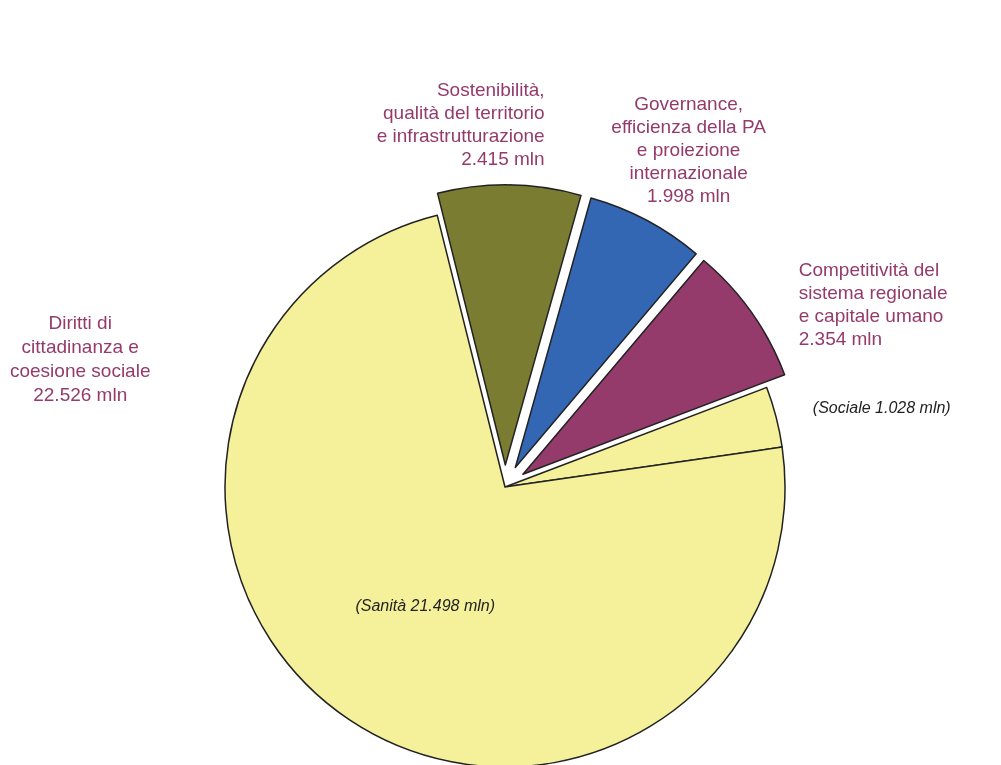 The height and width of the screenshot is (765, 1001). I want to click on slice-label: Governance, efficienza della PA e proiezione internazionale 1.998 mln, so click(689, 149).